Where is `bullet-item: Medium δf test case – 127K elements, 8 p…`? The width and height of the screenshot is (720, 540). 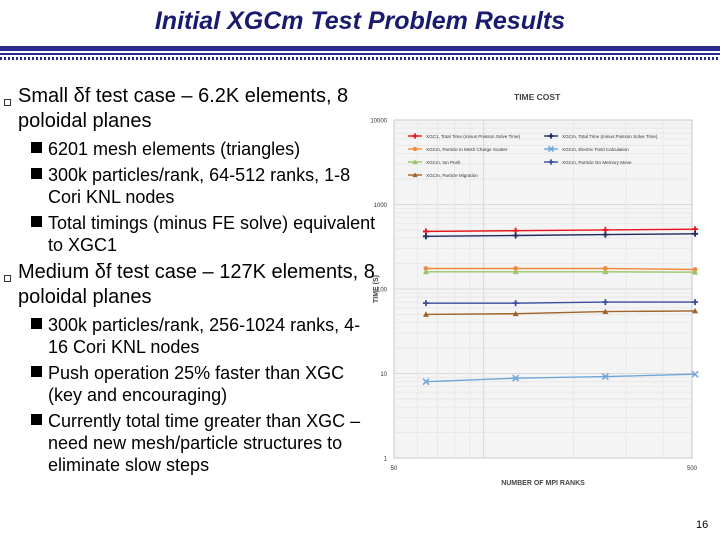 bullet-item: Medium δf test case – 127K elements, 8 p… is located at coordinates (190, 285).